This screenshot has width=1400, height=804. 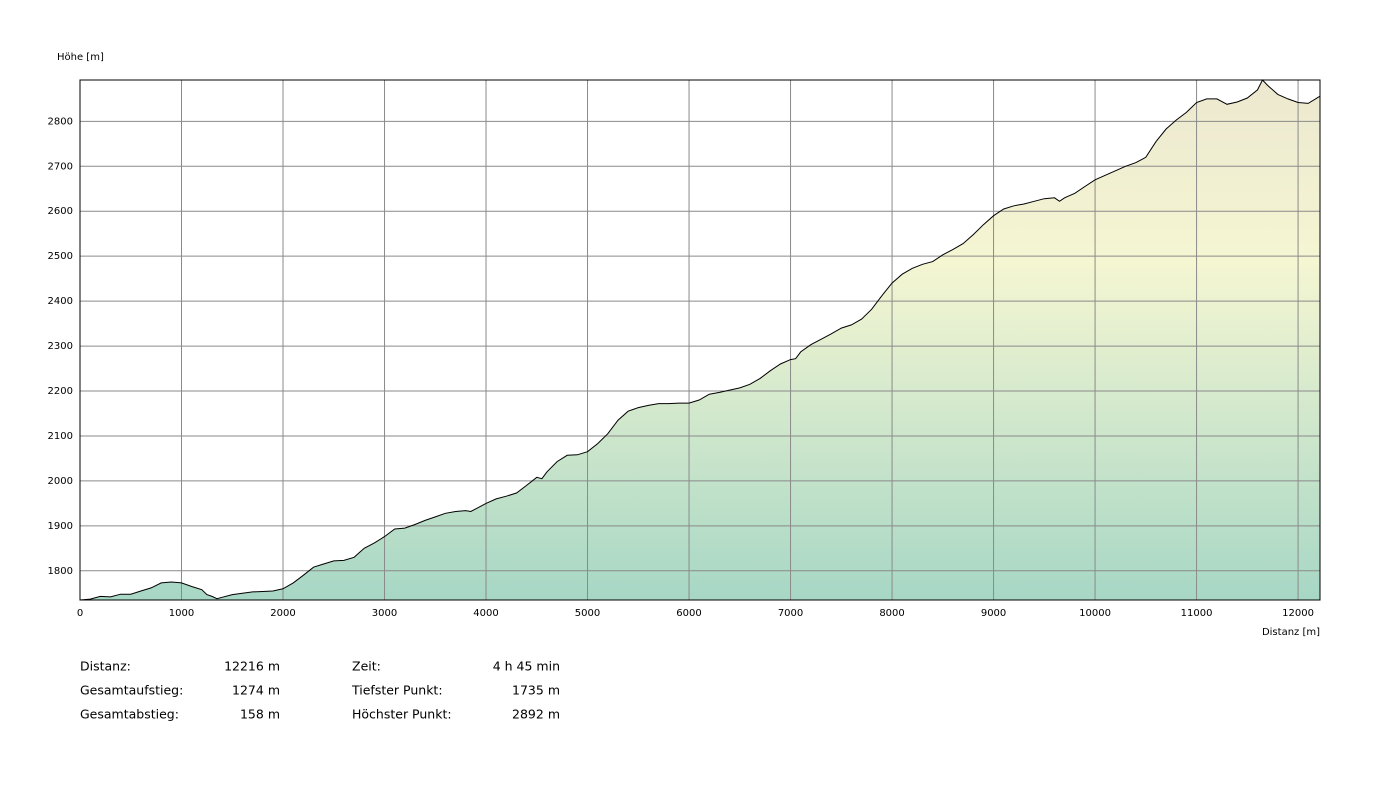 I want to click on x-tick-label: 8000, so click(x=891, y=613).